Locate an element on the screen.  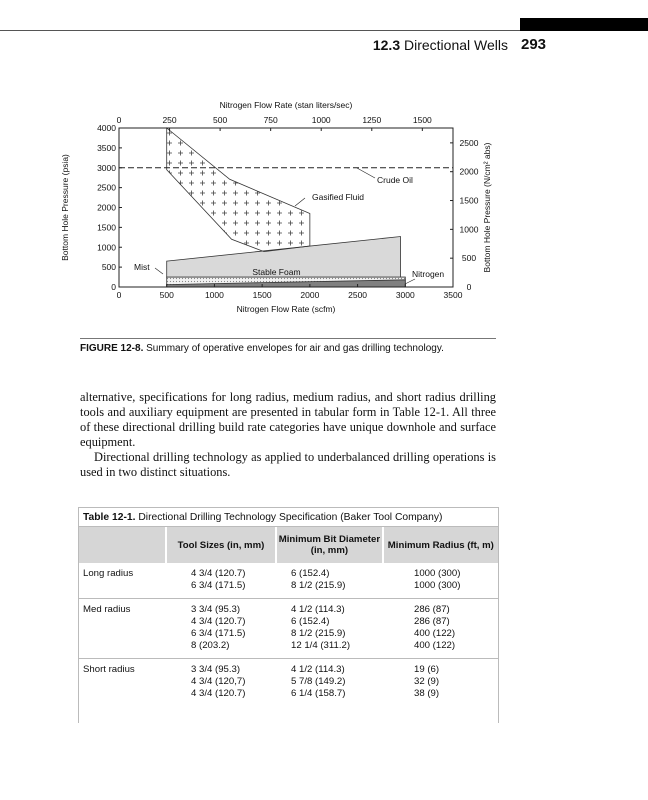
y-tick-label: 1000 is located at coordinates (106, 247).